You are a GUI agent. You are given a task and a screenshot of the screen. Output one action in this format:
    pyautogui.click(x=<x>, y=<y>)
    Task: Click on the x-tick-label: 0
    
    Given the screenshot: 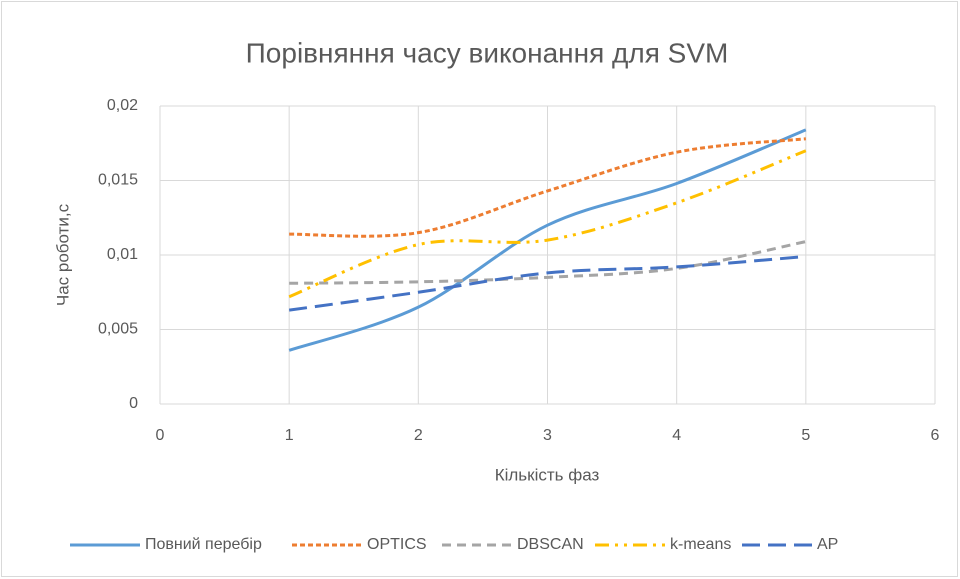 What is the action you would take?
    pyautogui.click(x=160, y=435)
    